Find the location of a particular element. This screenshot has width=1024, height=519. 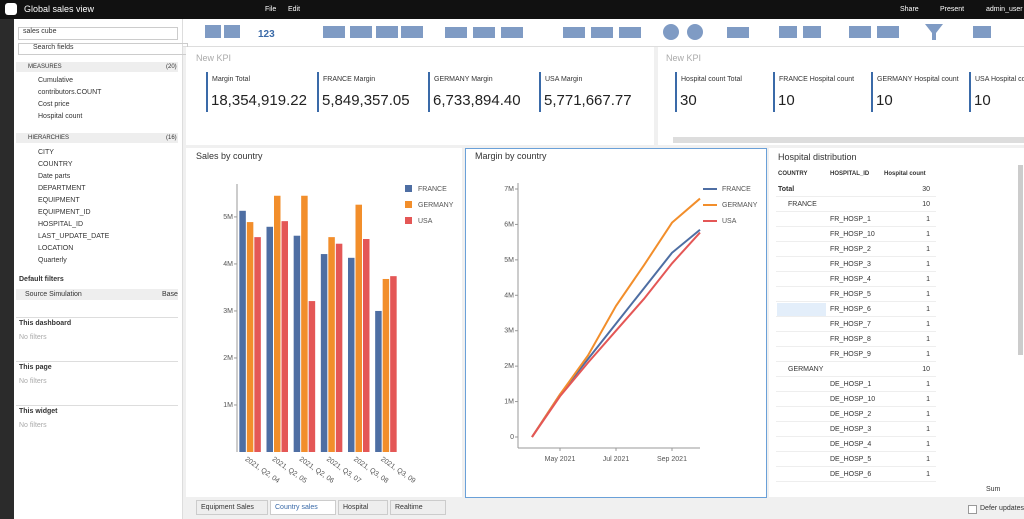

cube-select: sales cube is located at coordinates (98, 33).